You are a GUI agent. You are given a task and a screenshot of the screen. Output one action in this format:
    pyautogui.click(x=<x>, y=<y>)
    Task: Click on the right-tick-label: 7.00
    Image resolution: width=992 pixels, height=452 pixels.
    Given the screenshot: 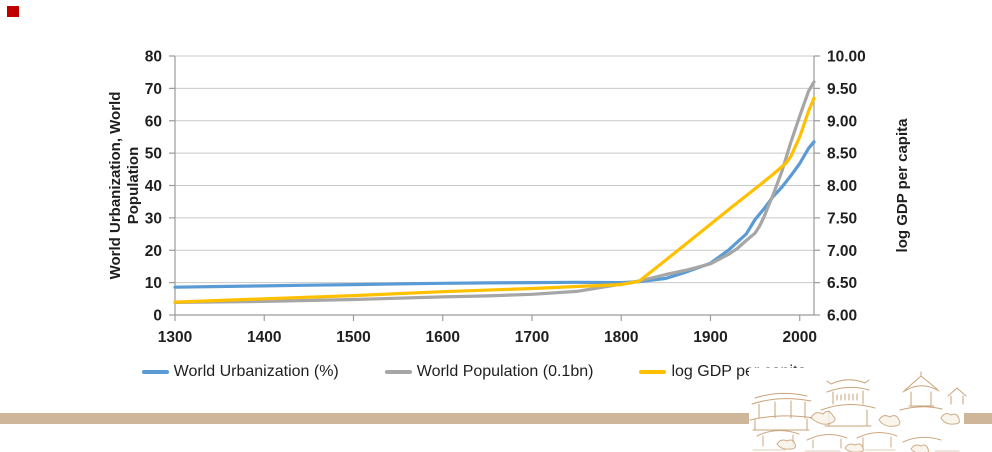 What is the action you would take?
    pyautogui.click(x=842, y=251)
    